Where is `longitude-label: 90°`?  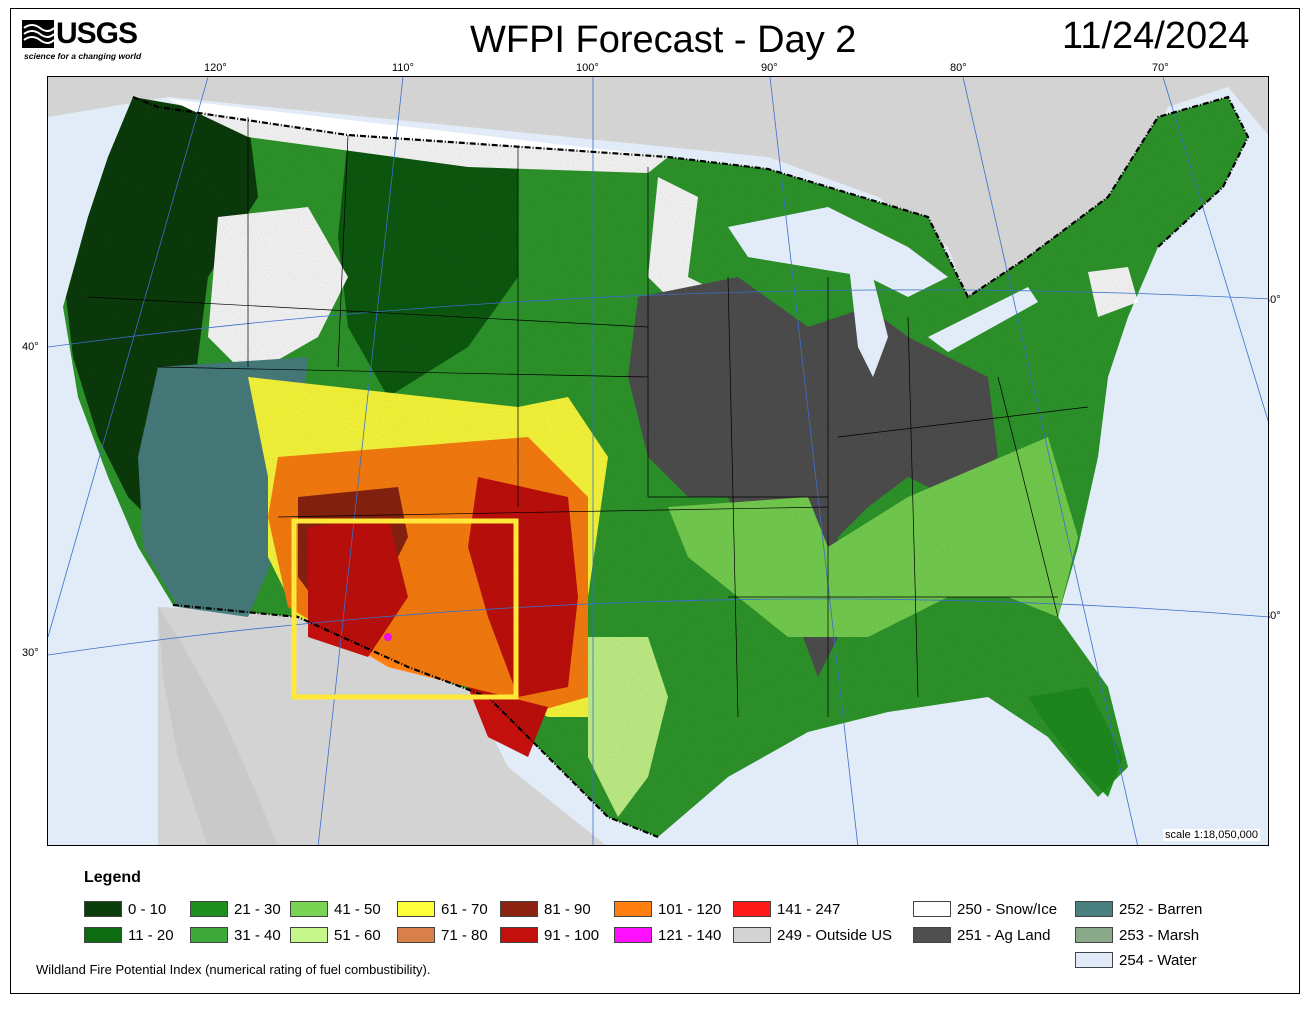
longitude-label: 90° is located at coordinates (769, 68).